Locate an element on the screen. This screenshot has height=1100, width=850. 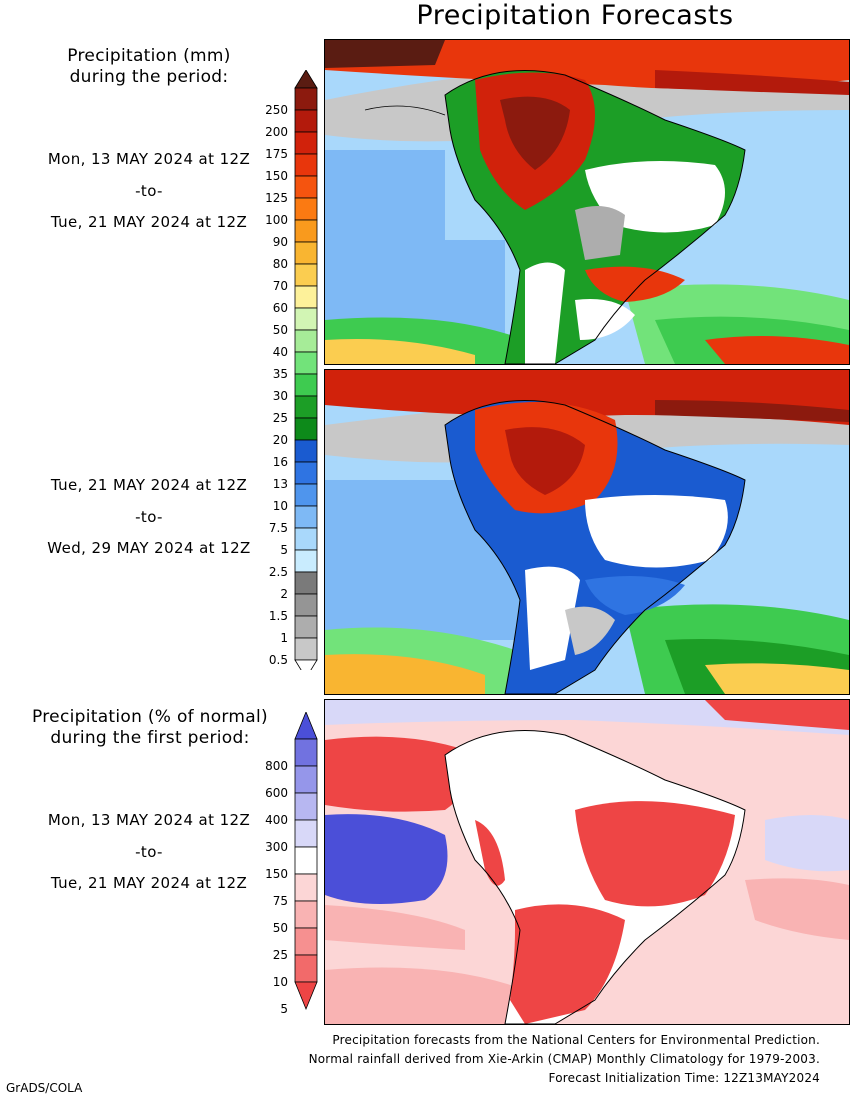
amount-colorbar-tick-label: 0.5 is located at coordinates (278, 660).